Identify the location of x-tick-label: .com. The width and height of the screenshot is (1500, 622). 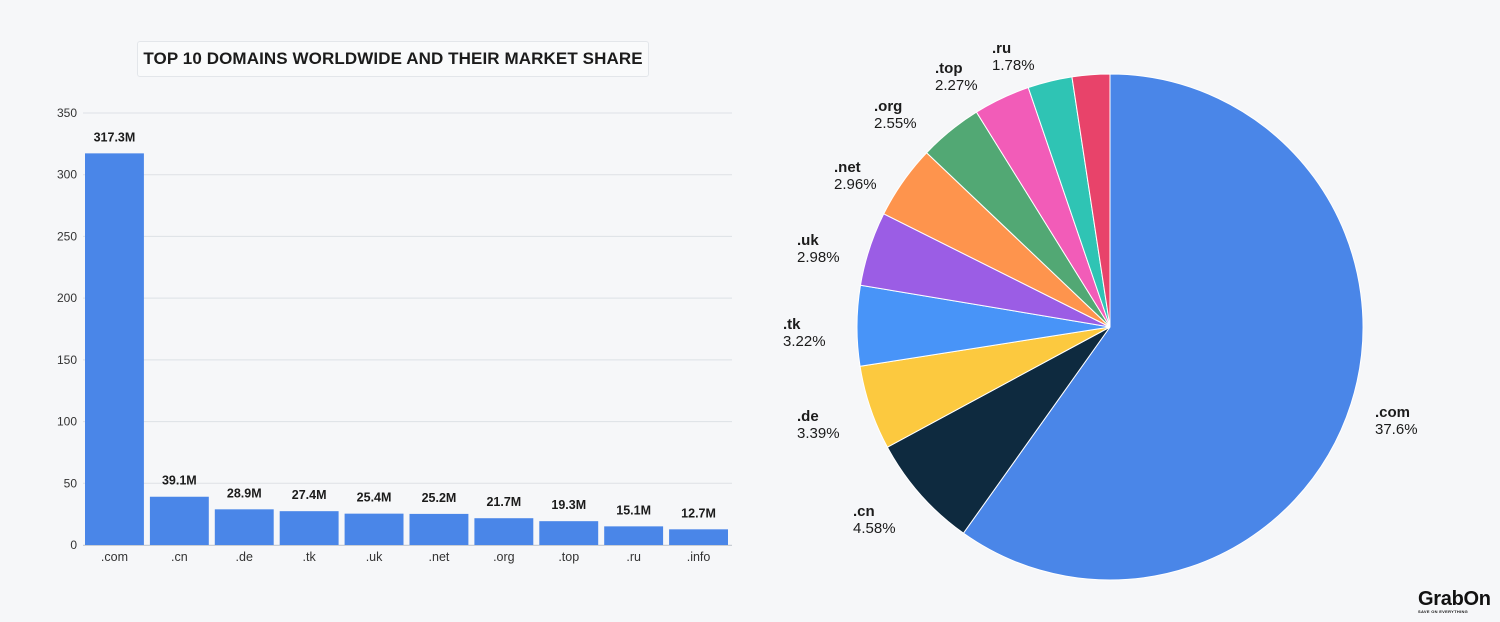
(114, 557).